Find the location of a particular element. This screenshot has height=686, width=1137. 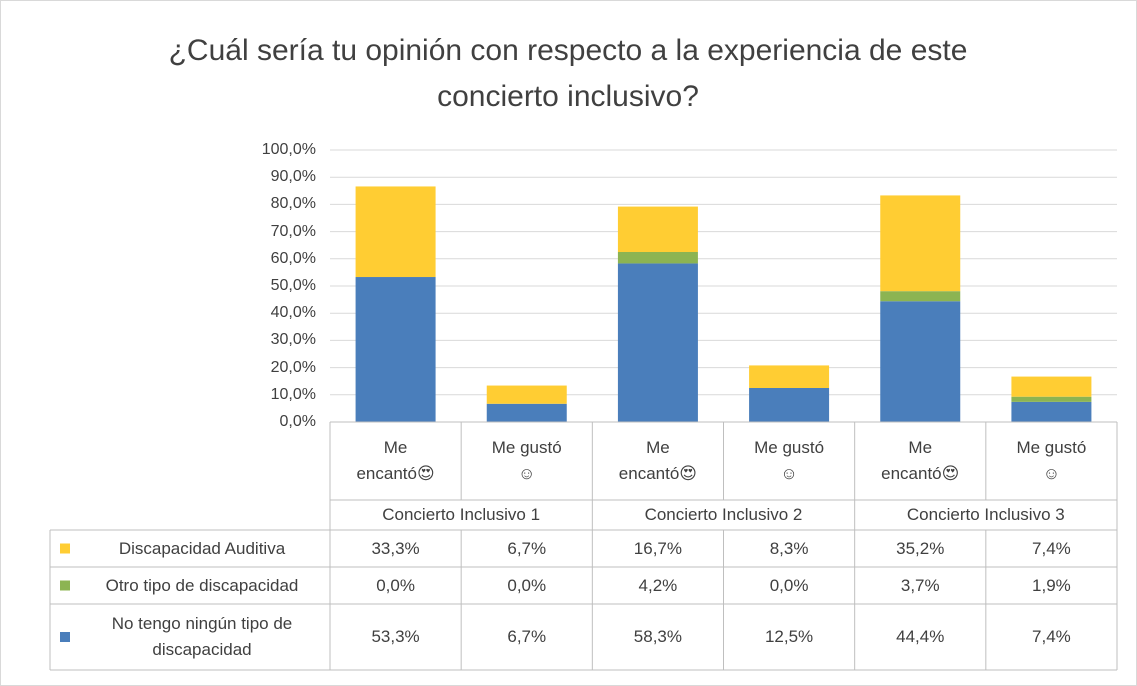

y-tick-label: 20,0% is located at coordinates (293, 367).